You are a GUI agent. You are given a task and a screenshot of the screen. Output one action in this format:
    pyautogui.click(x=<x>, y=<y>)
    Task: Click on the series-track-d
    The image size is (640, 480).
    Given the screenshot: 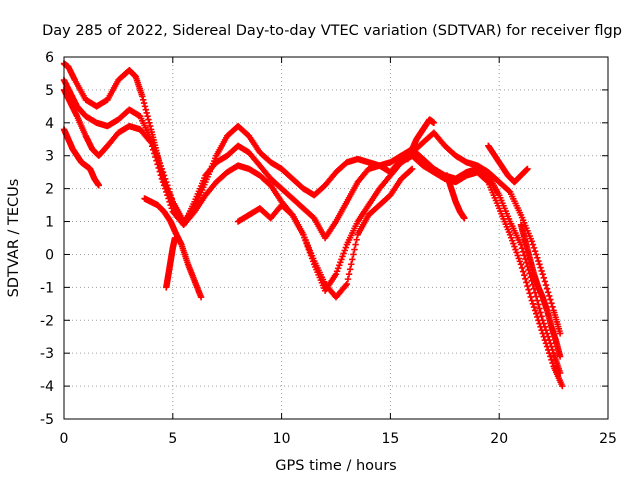 What is the action you would take?
    pyautogui.click(x=81, y=157)
    